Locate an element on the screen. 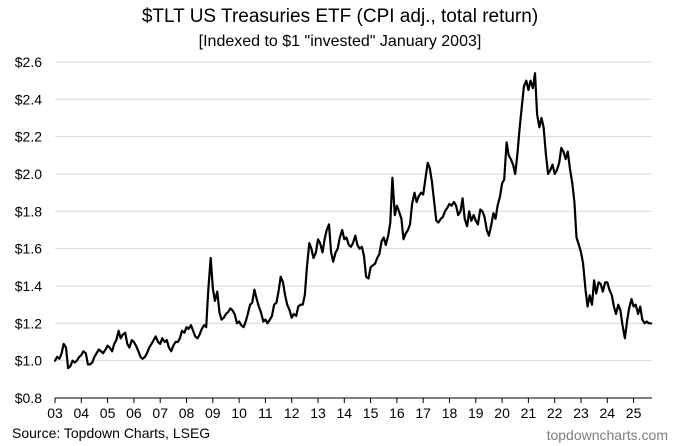 Image resolution: width=680 pixels, height=446 pixels. x-tick-label: 22 is located at coordinates (555, 413).